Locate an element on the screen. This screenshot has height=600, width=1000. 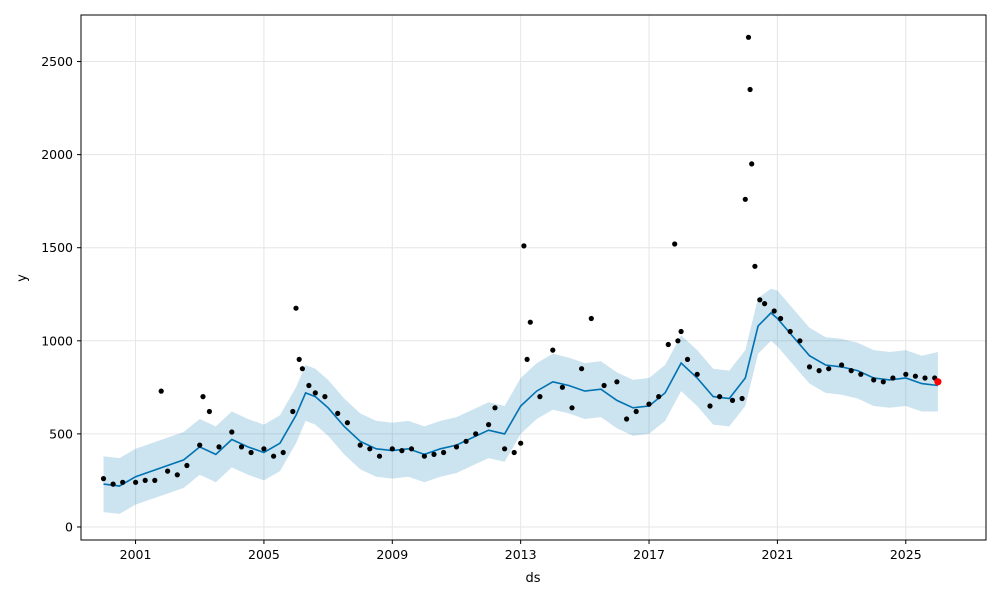
y-tick-label: 1000 is located at coordinates (57, 340).